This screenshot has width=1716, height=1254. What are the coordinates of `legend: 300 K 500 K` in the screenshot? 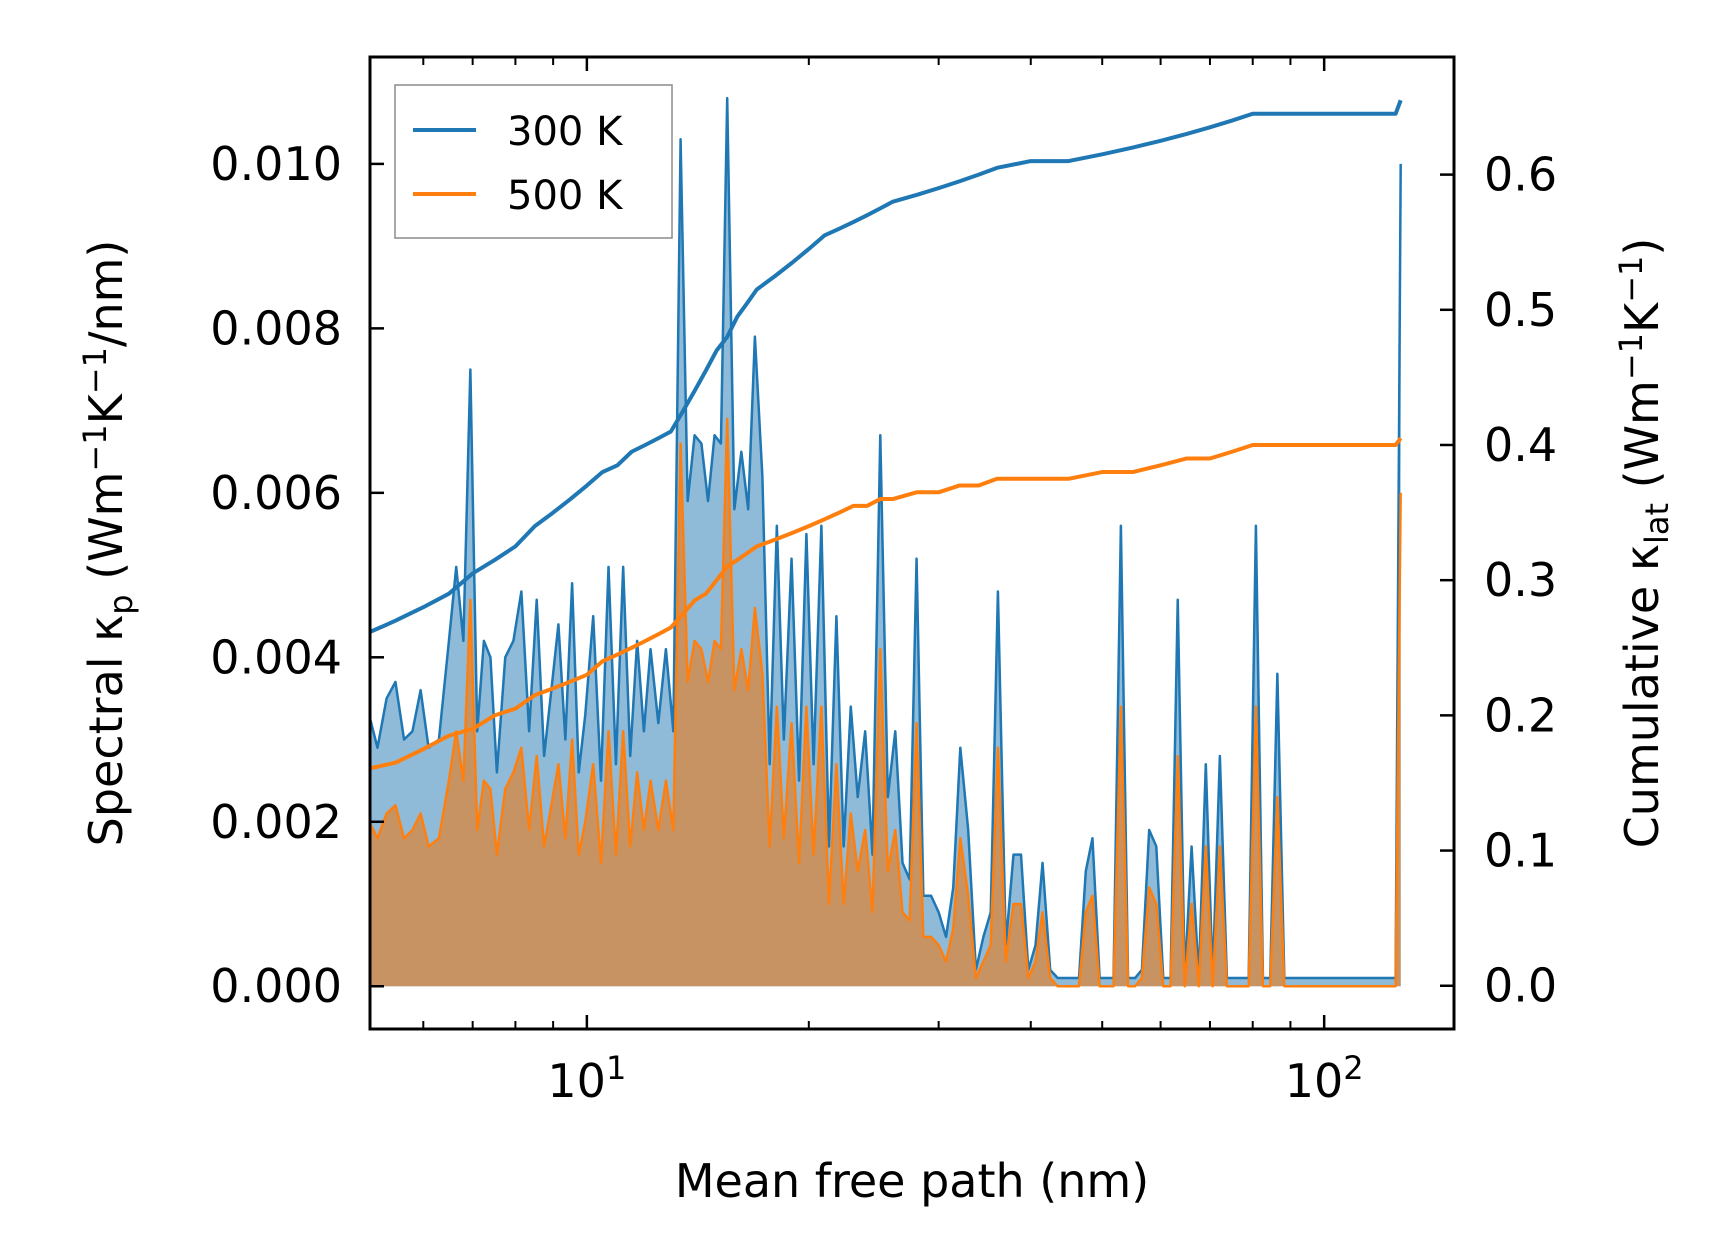 It's located at (533, 161).